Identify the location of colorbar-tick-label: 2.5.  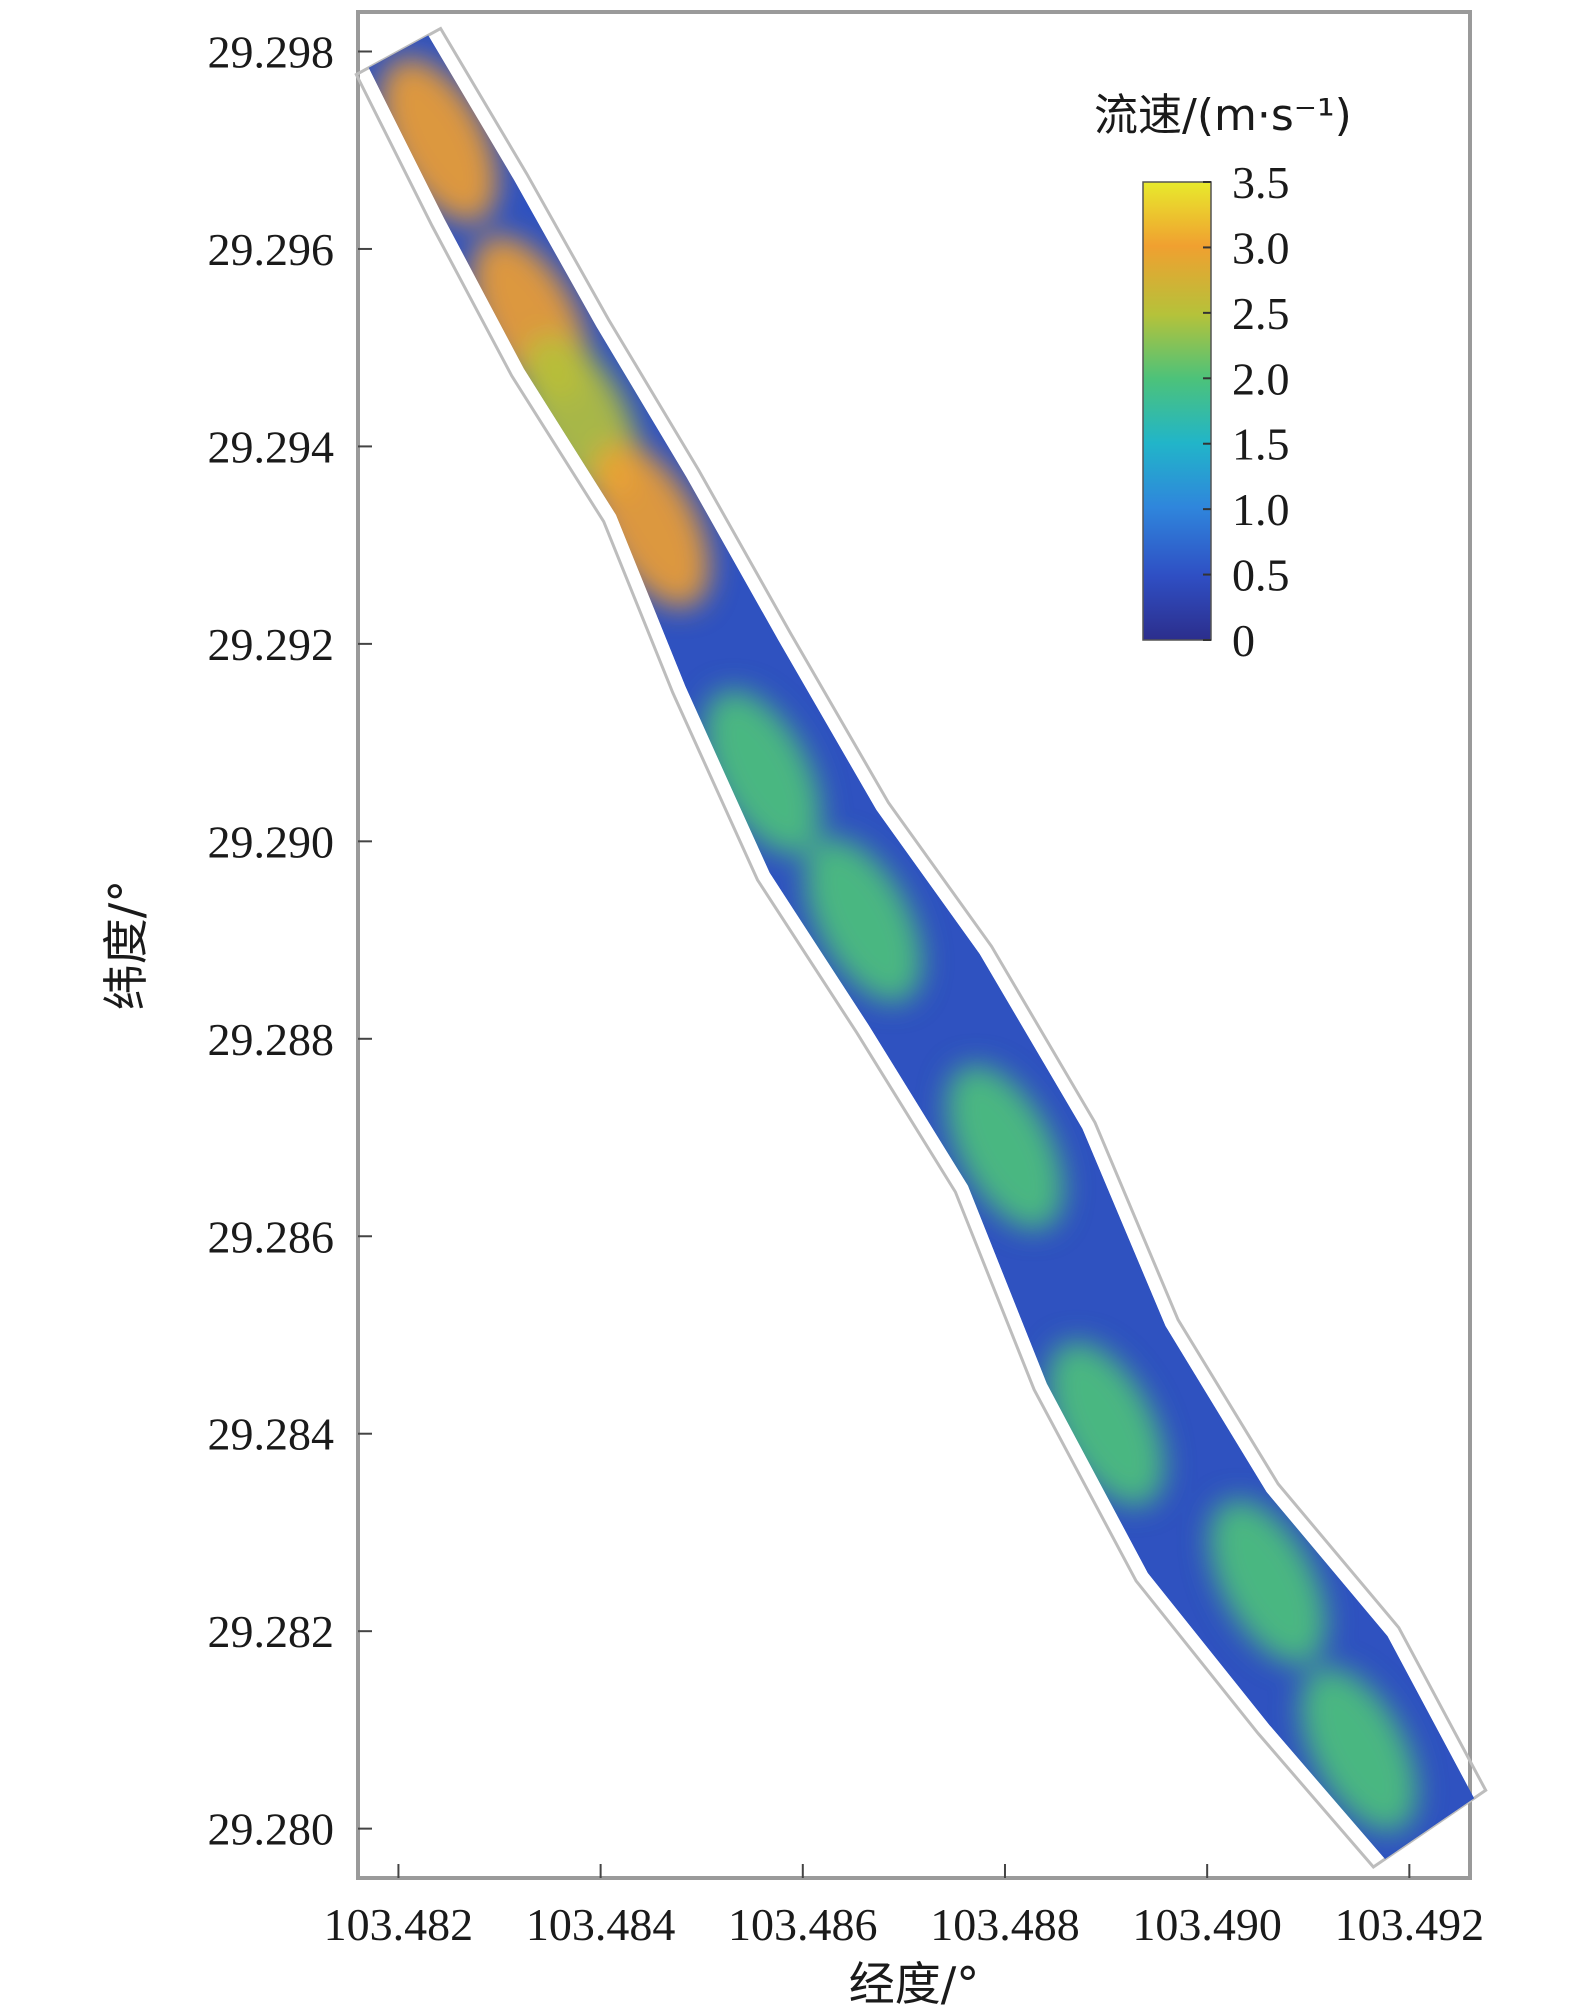
(1261, 313).